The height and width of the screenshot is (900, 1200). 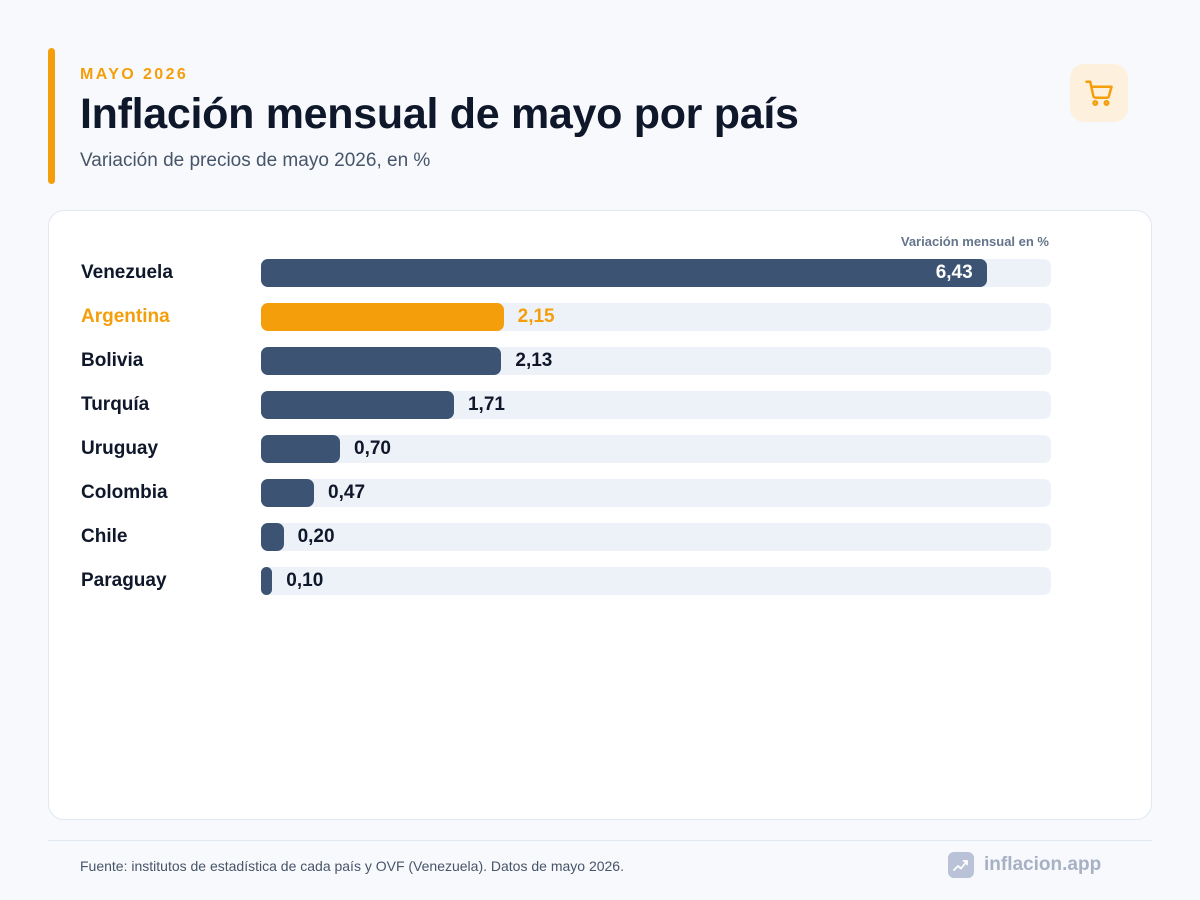 I want to click on bar-track: 6,43, so click(x=656, y=273).